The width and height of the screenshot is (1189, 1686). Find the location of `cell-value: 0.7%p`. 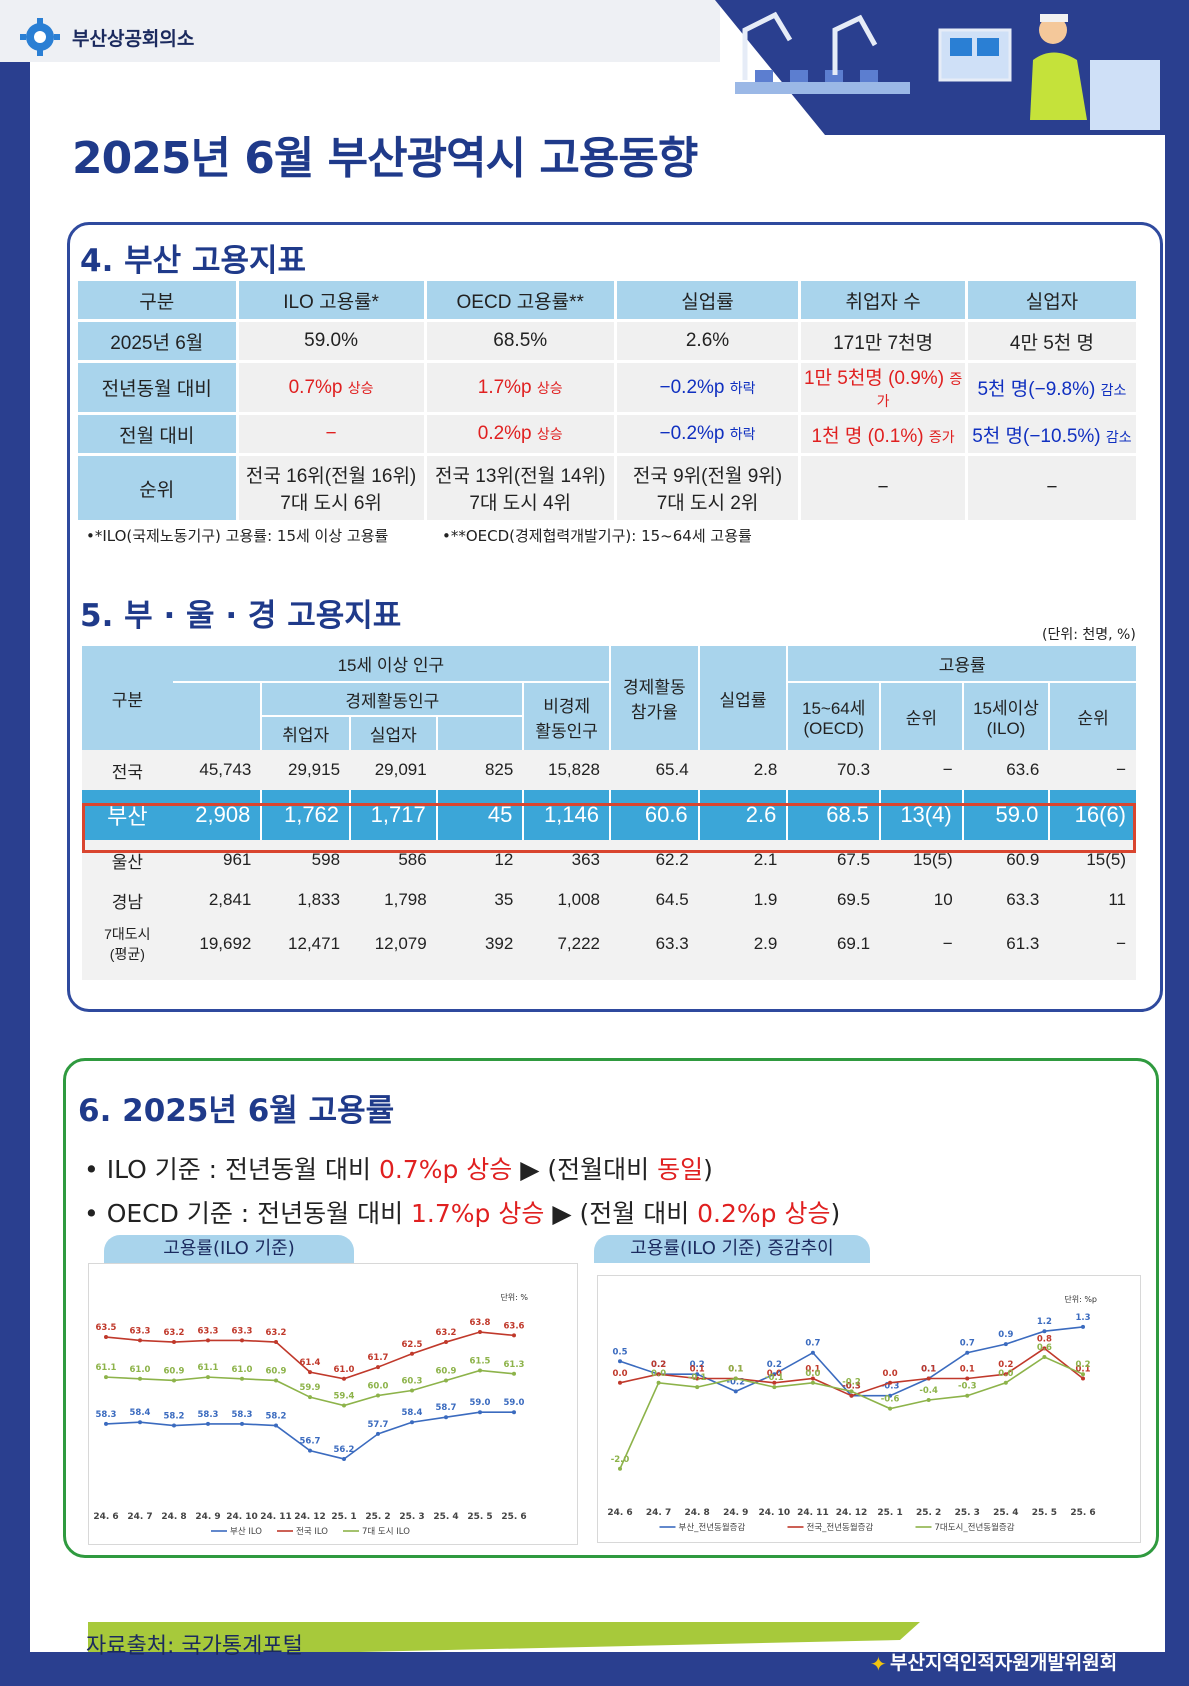

cell-value: 0.7%p is located at coordinates (315, 387).